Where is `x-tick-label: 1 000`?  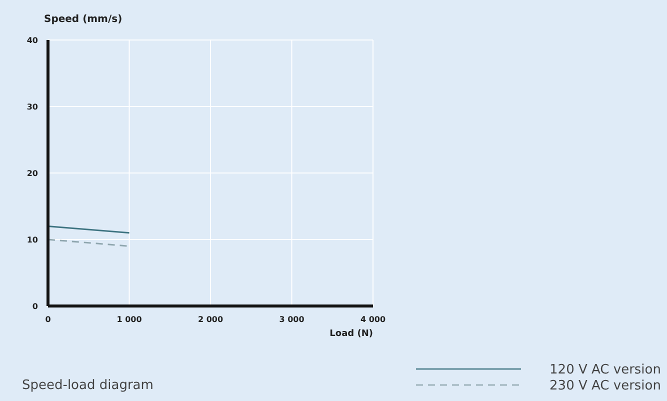 x-tick-label: 1 000 is located at coordinates (129, 319).